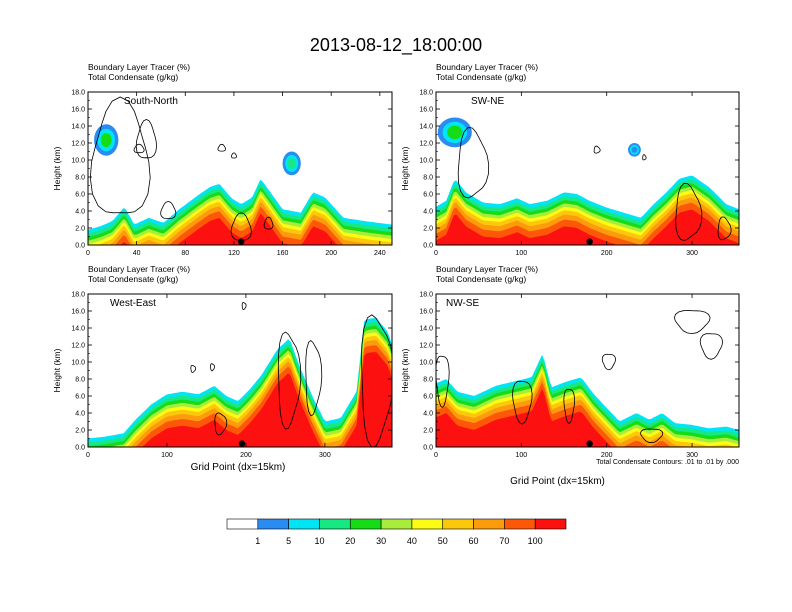 The height and width of the screenshot is (612, 792). Describe the element at coordinates (283, 253) in the screenshot. I see `x-tick-label: 160` at that location.